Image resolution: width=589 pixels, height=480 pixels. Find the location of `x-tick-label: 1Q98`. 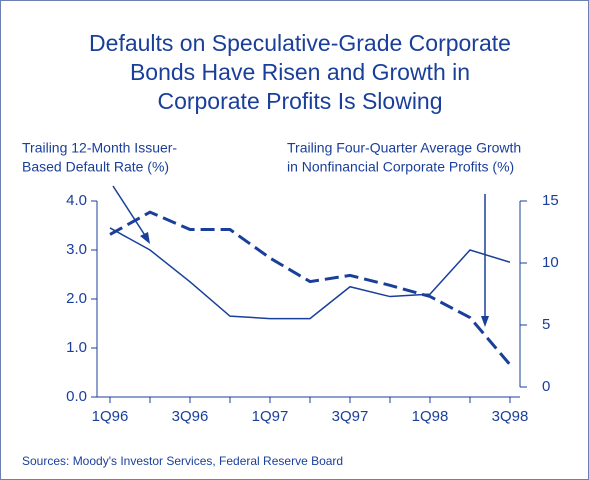

x-tick-label: 1Q98 is located at coordinates (430, 416).